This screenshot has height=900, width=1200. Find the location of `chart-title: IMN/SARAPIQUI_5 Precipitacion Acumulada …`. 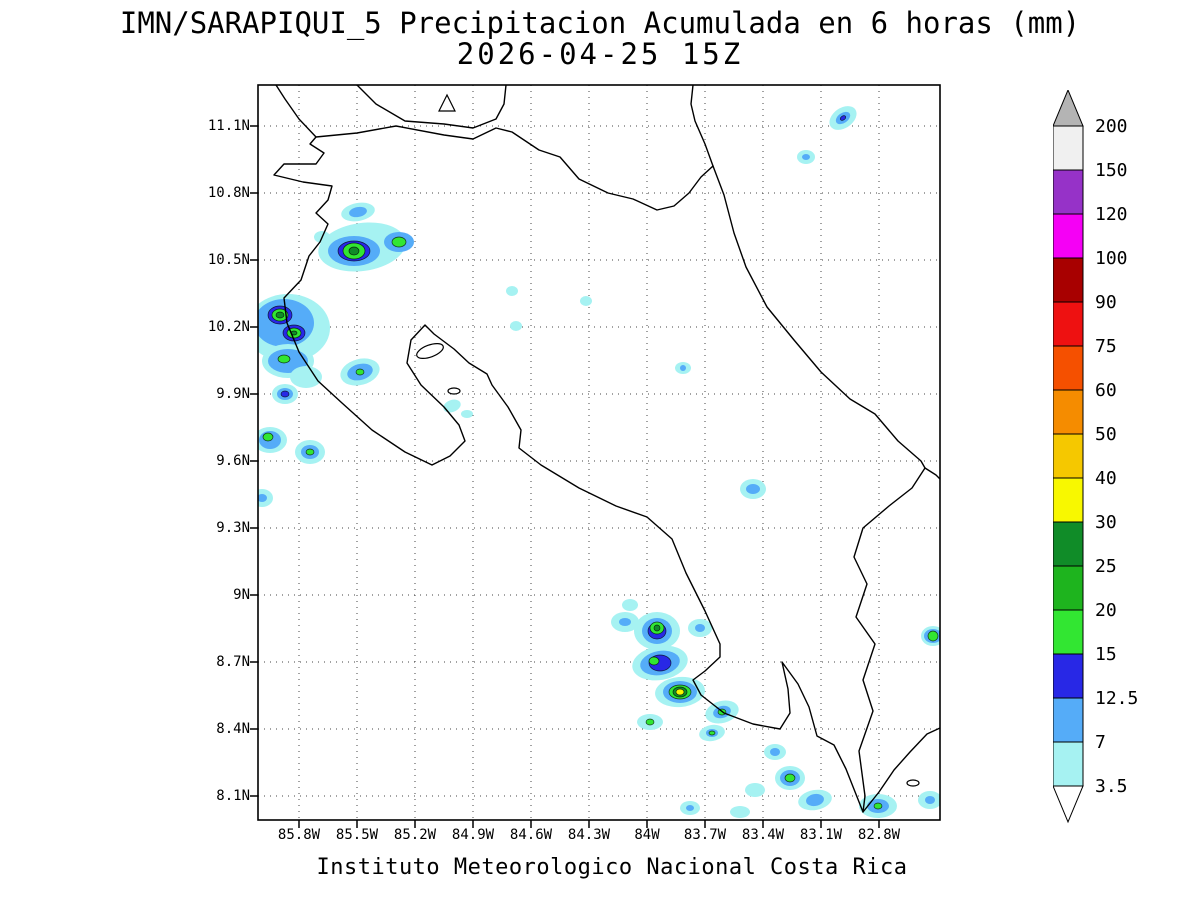

chart-title: IMN/SARAPIQUI_5 Precipitacion Acumulada … is located at coordinates (600, 23).